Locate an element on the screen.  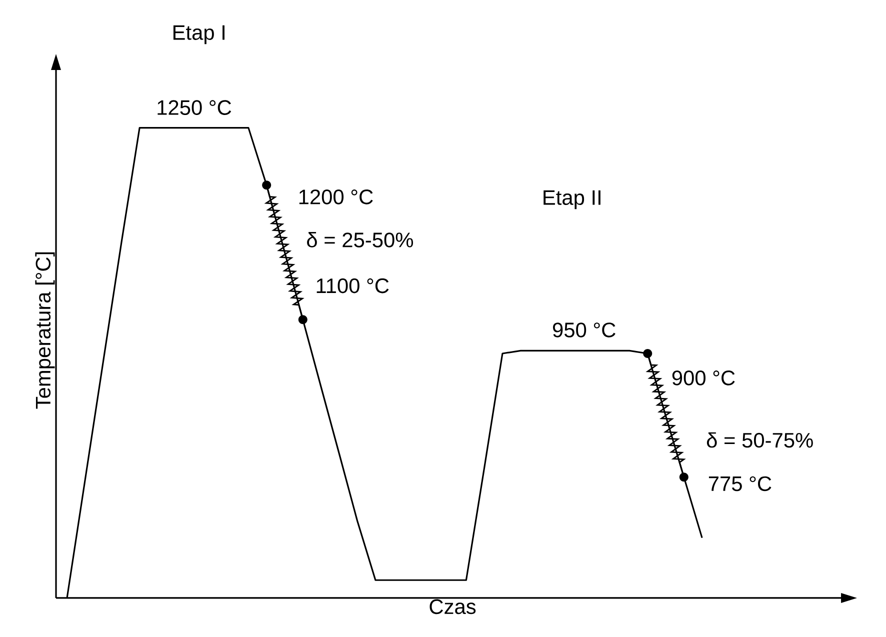
x-axis-title: Czas is located at coordinates (453, 606).